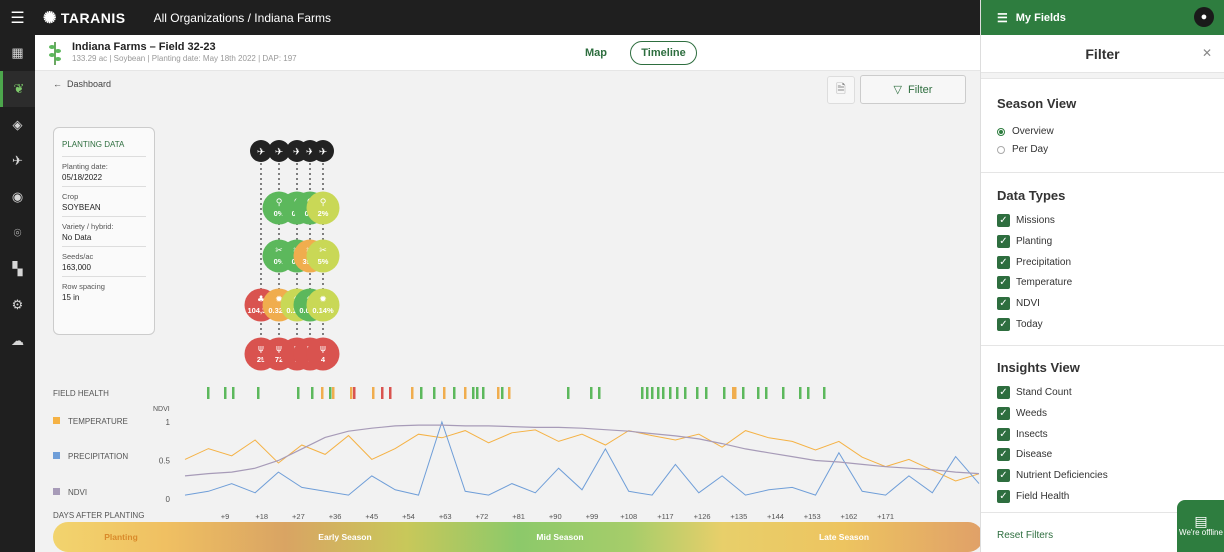  What do you see at coordinates (1028, 304) in the screenshot?
I see `checkbox-label: NDVI` at bounding box center [1028, 304].